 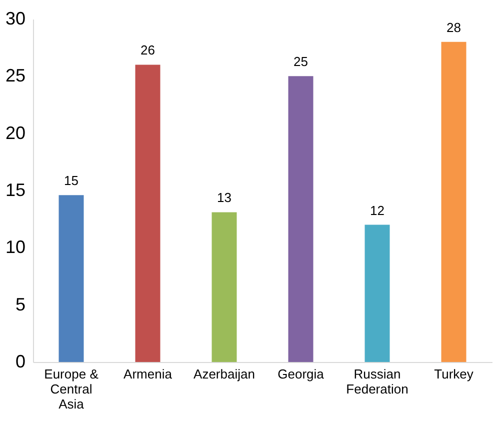 I want to click on data-label: 26, so click(x=147, y=50).